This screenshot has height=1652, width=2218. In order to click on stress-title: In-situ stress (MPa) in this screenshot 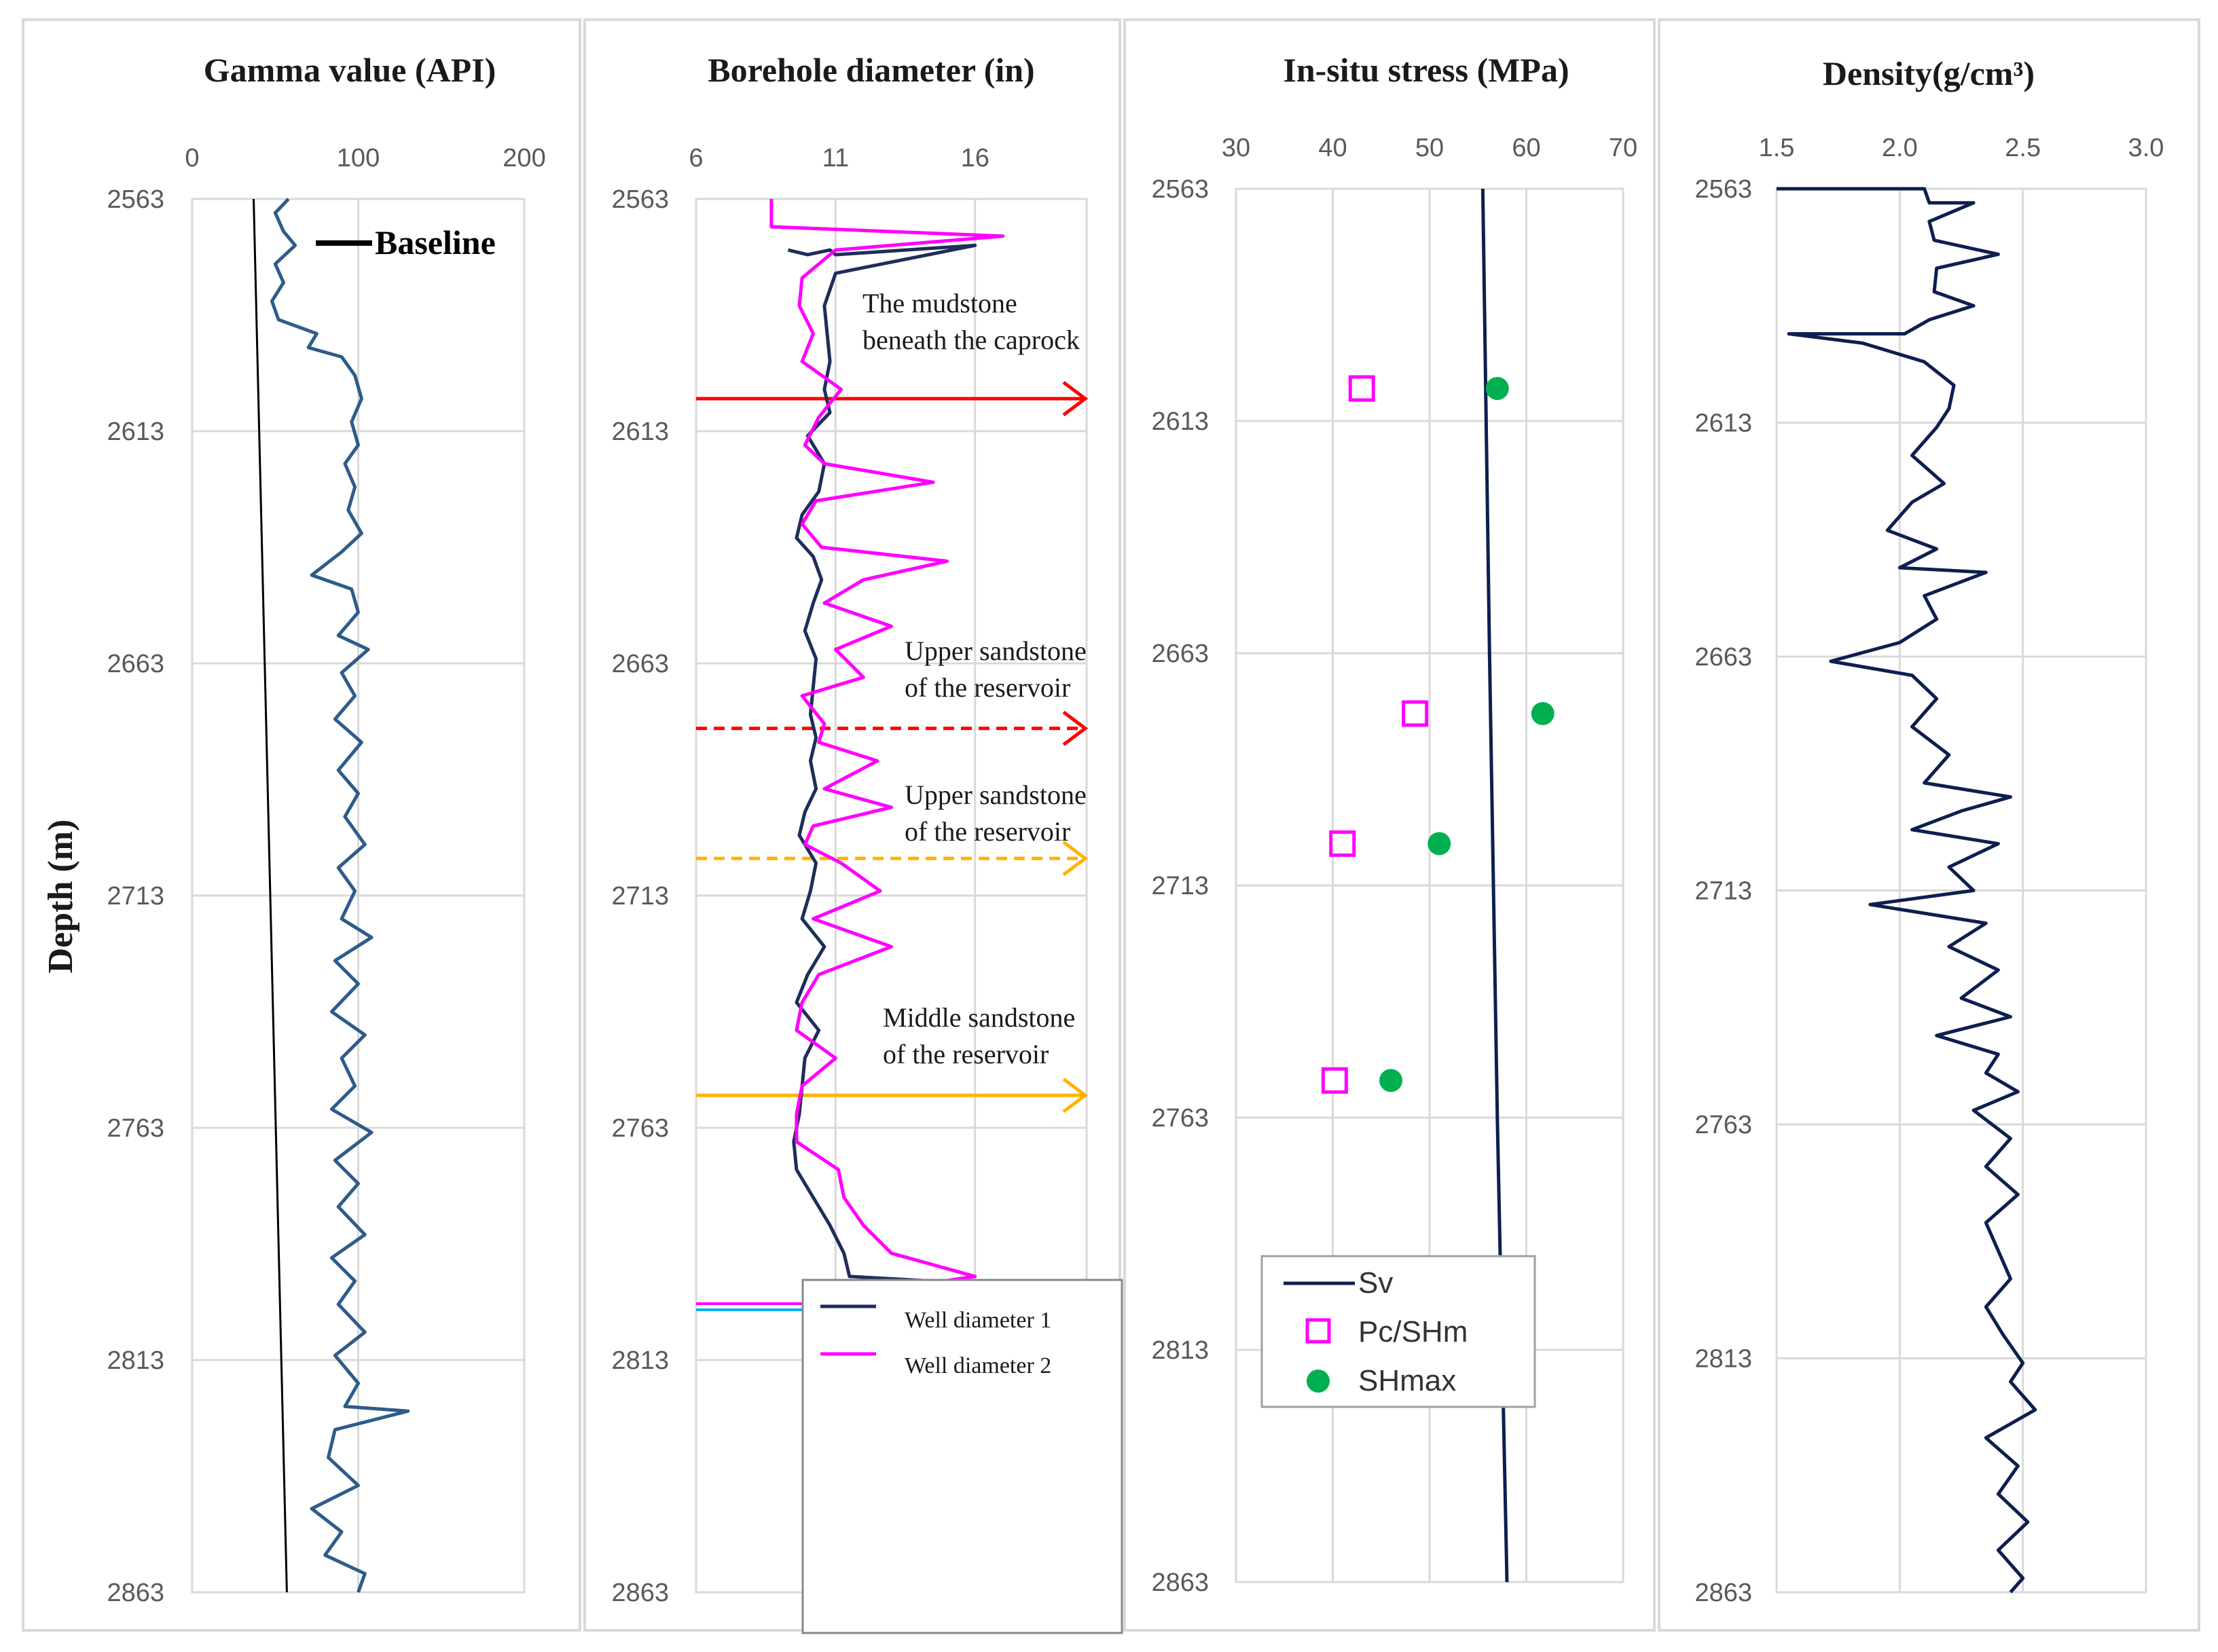, I will do `click(1426, 70)`.